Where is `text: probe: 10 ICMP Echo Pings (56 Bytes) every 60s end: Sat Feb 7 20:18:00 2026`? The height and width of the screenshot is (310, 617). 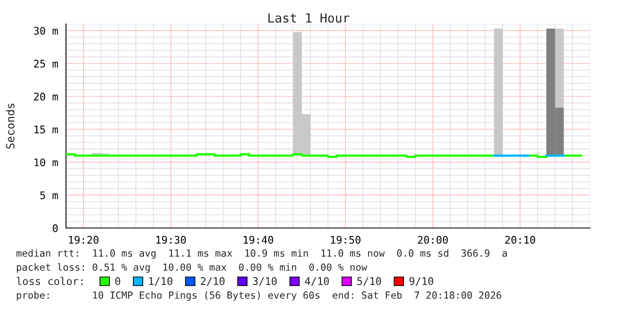 text: probe: 10 ICMP Echo Pings (56 Bytes) every 60s end: Sat Feb 7 20:18:00 2026 is located at coordinates (259, 296).